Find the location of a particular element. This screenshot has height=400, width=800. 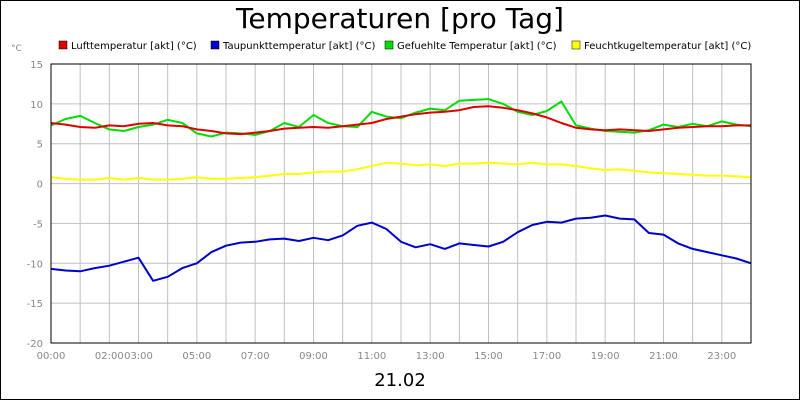

x-tick-label: 11:00 is located at coordinates (371, 356).